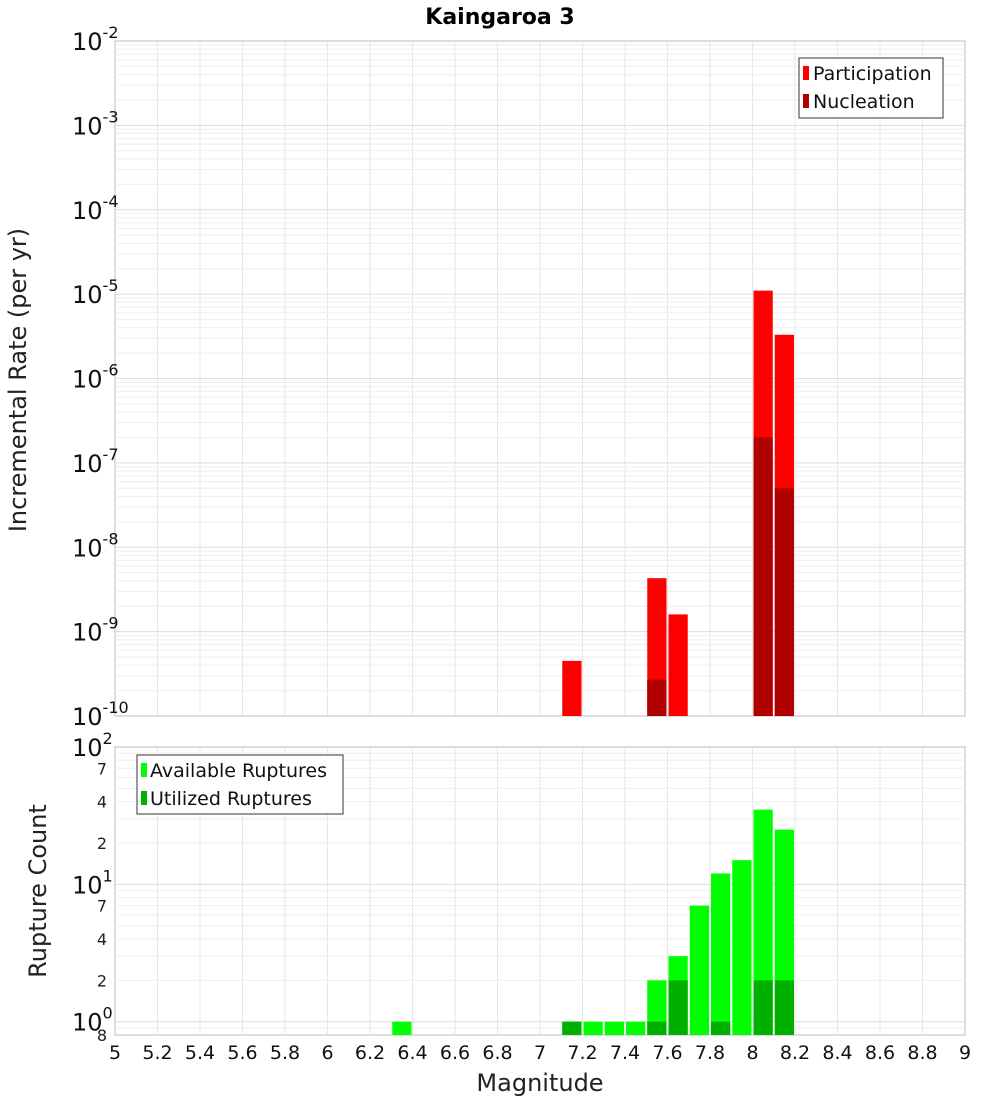 The height and width of the screenshot is (1100, 1000). I want to click on x-tick-label: 5.4, so click(200, 1053).